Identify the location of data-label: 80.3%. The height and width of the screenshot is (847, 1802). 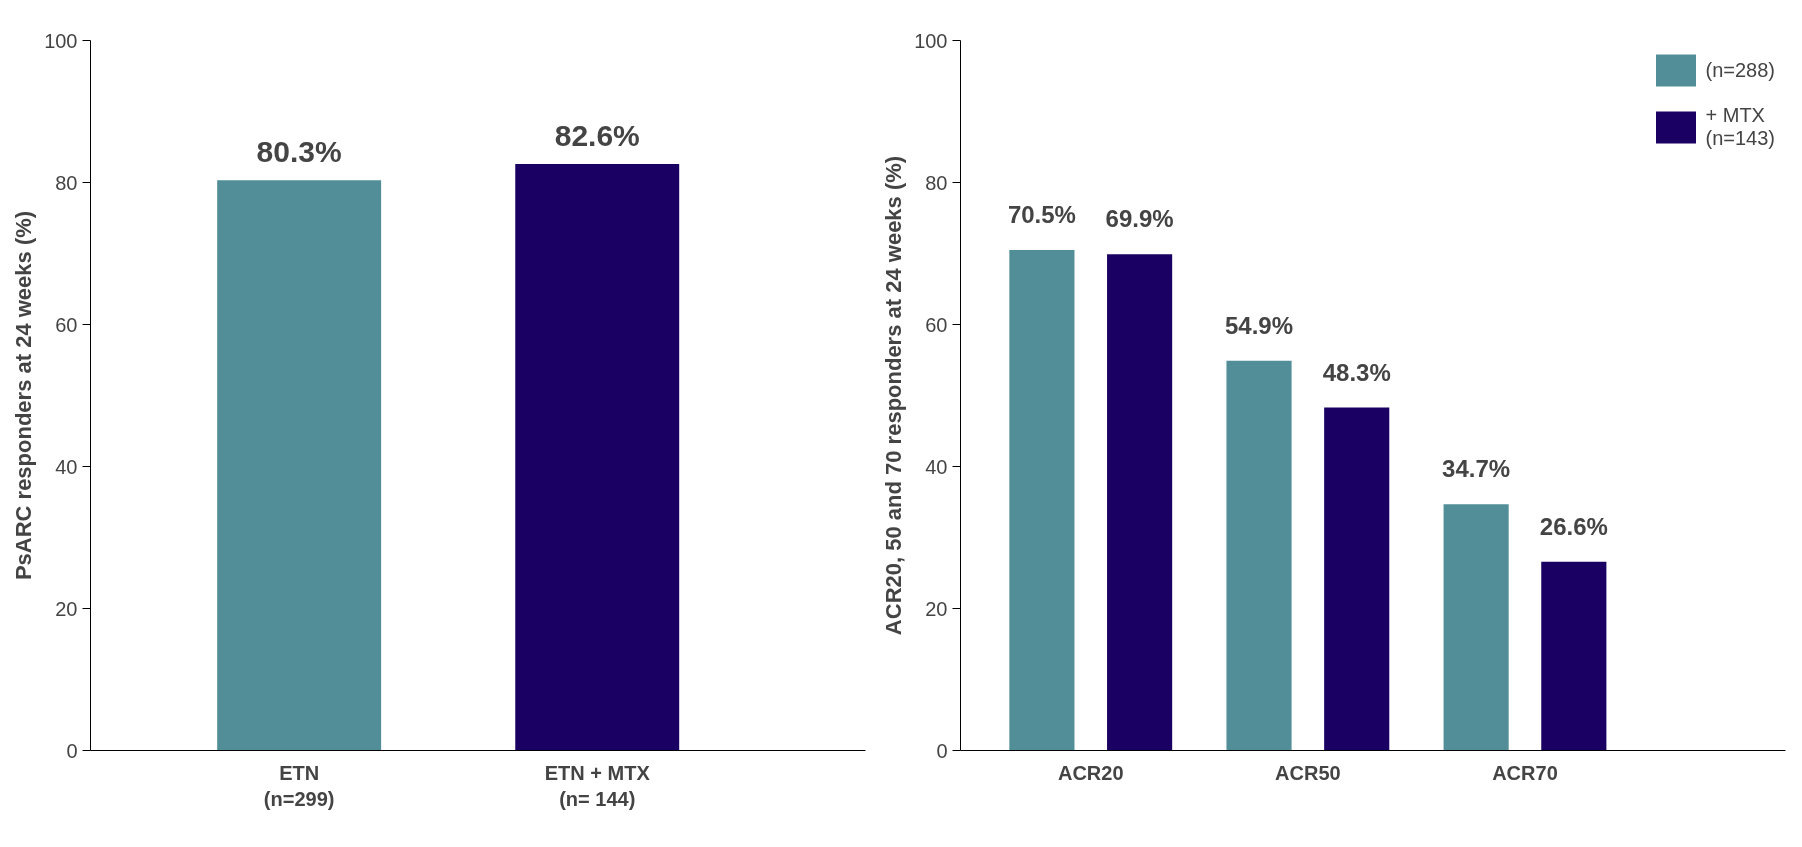
(299, 152).